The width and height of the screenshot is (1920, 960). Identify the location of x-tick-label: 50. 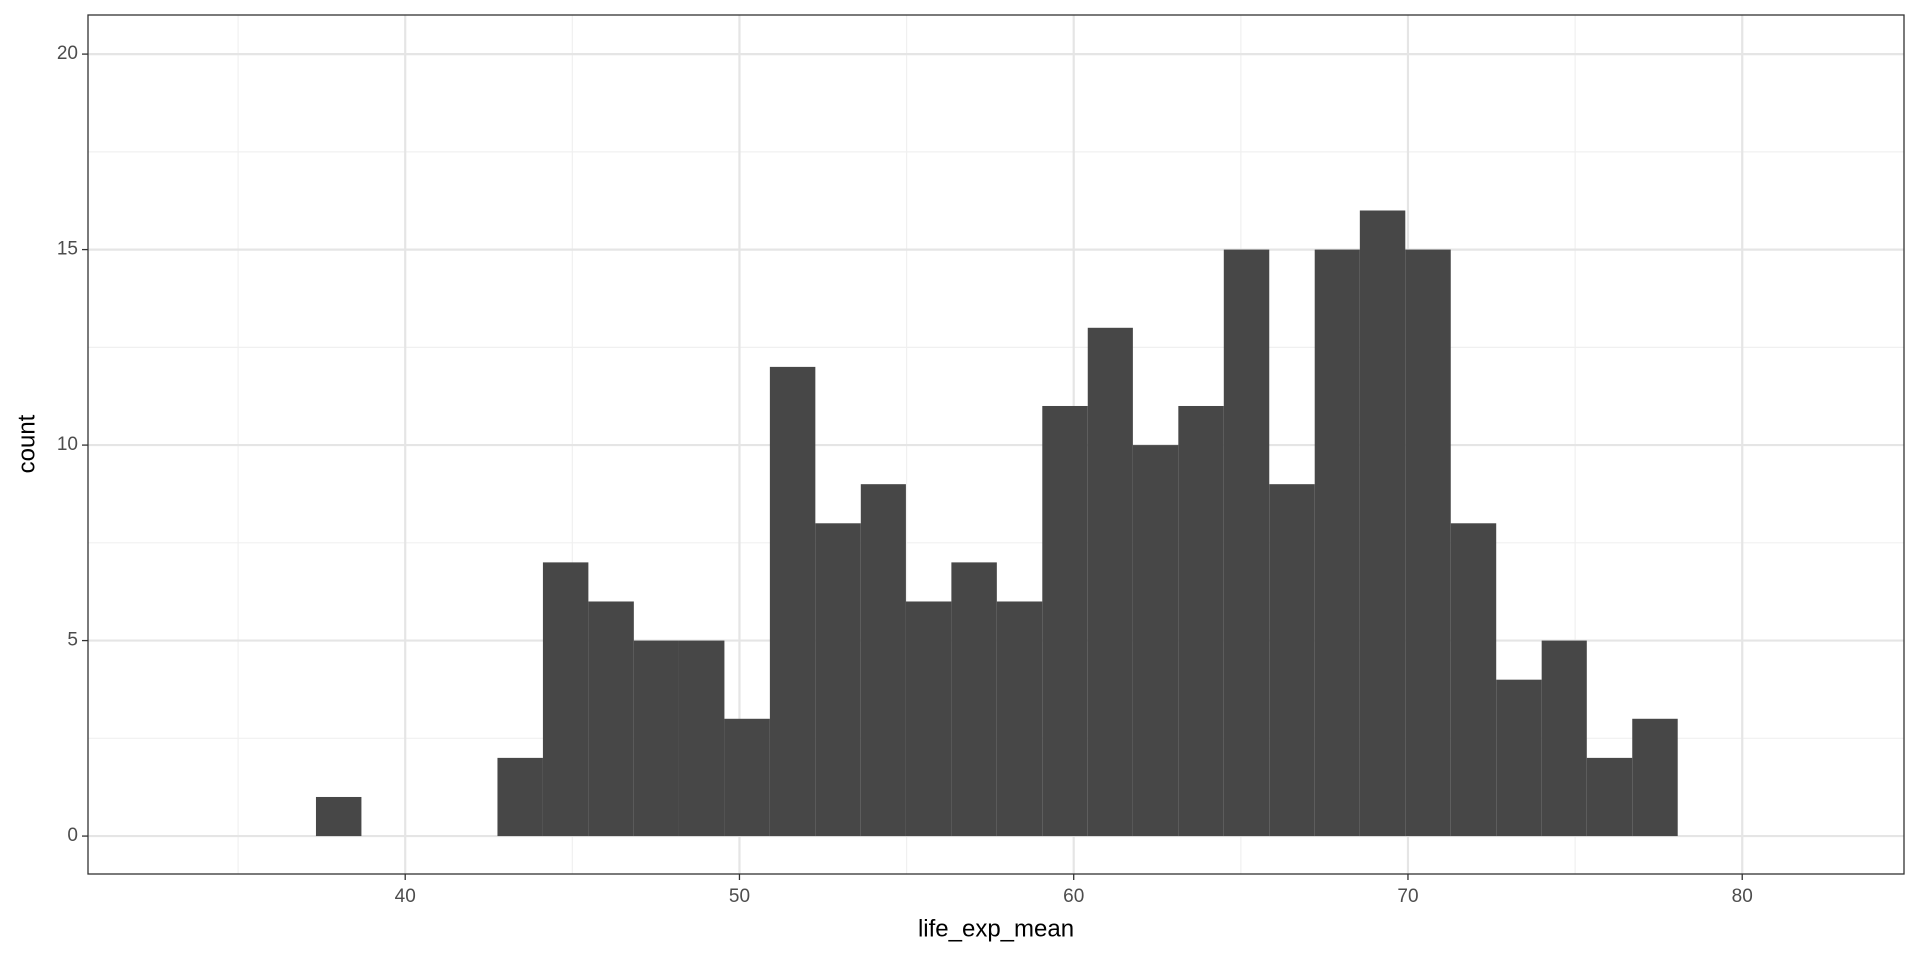
(739, 896).